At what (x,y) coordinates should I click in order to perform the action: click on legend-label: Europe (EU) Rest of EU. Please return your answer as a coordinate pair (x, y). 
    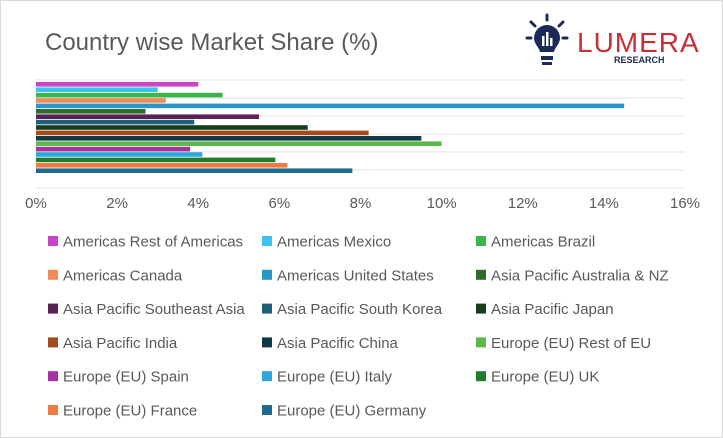
    Looking at the image, I should click on (571, 343).